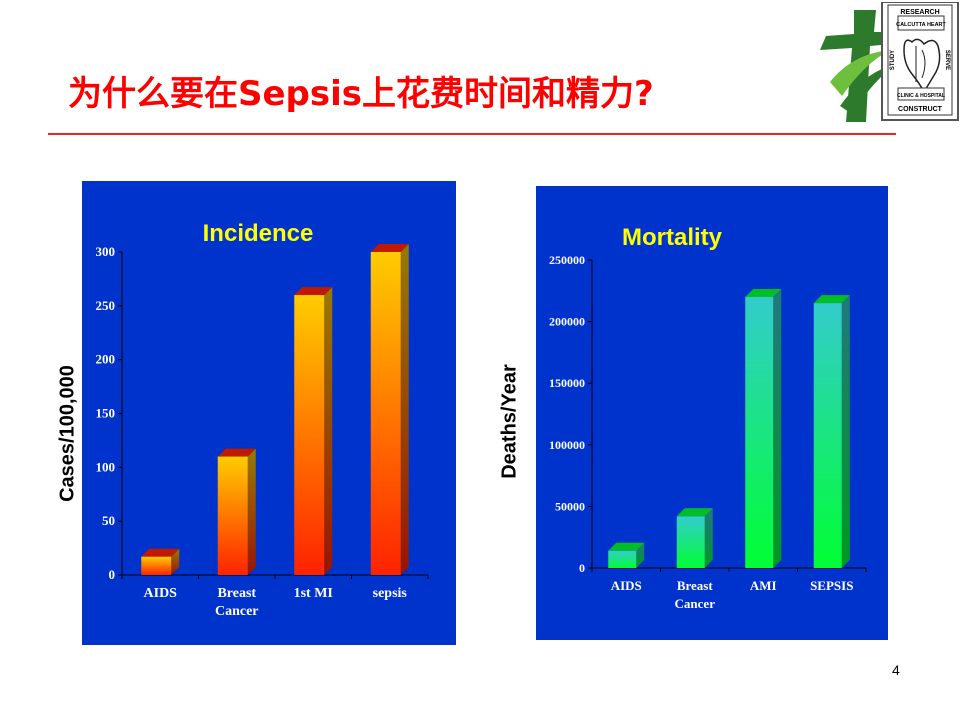 The image size is (960, 720). Describe the element at coordinates (921, 25) in the screenshot. I see `logo-inner-text-top: CALCUTTA HEART` at that location.